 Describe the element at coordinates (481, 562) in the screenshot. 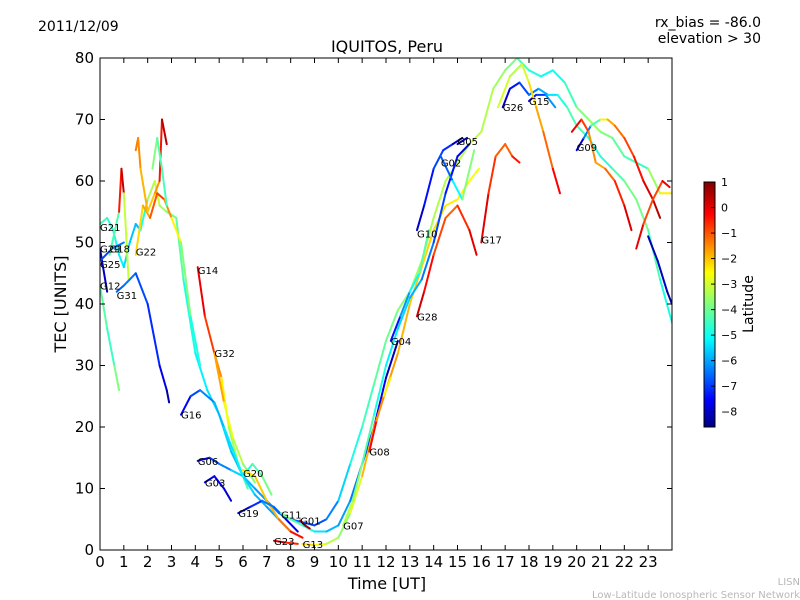

I see `x-tick-label: 16` at that location.